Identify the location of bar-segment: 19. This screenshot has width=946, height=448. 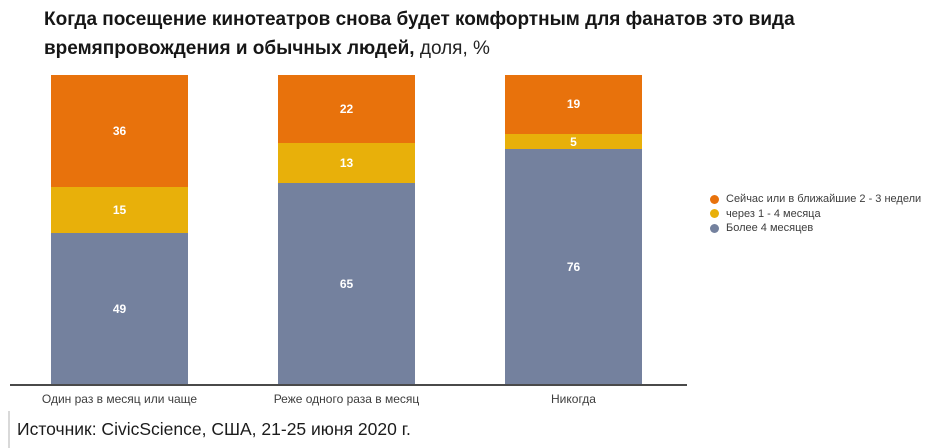
(573, 104).